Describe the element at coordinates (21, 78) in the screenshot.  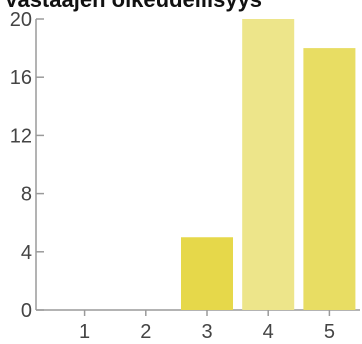
I see `y-tick-label: 16` at that location.